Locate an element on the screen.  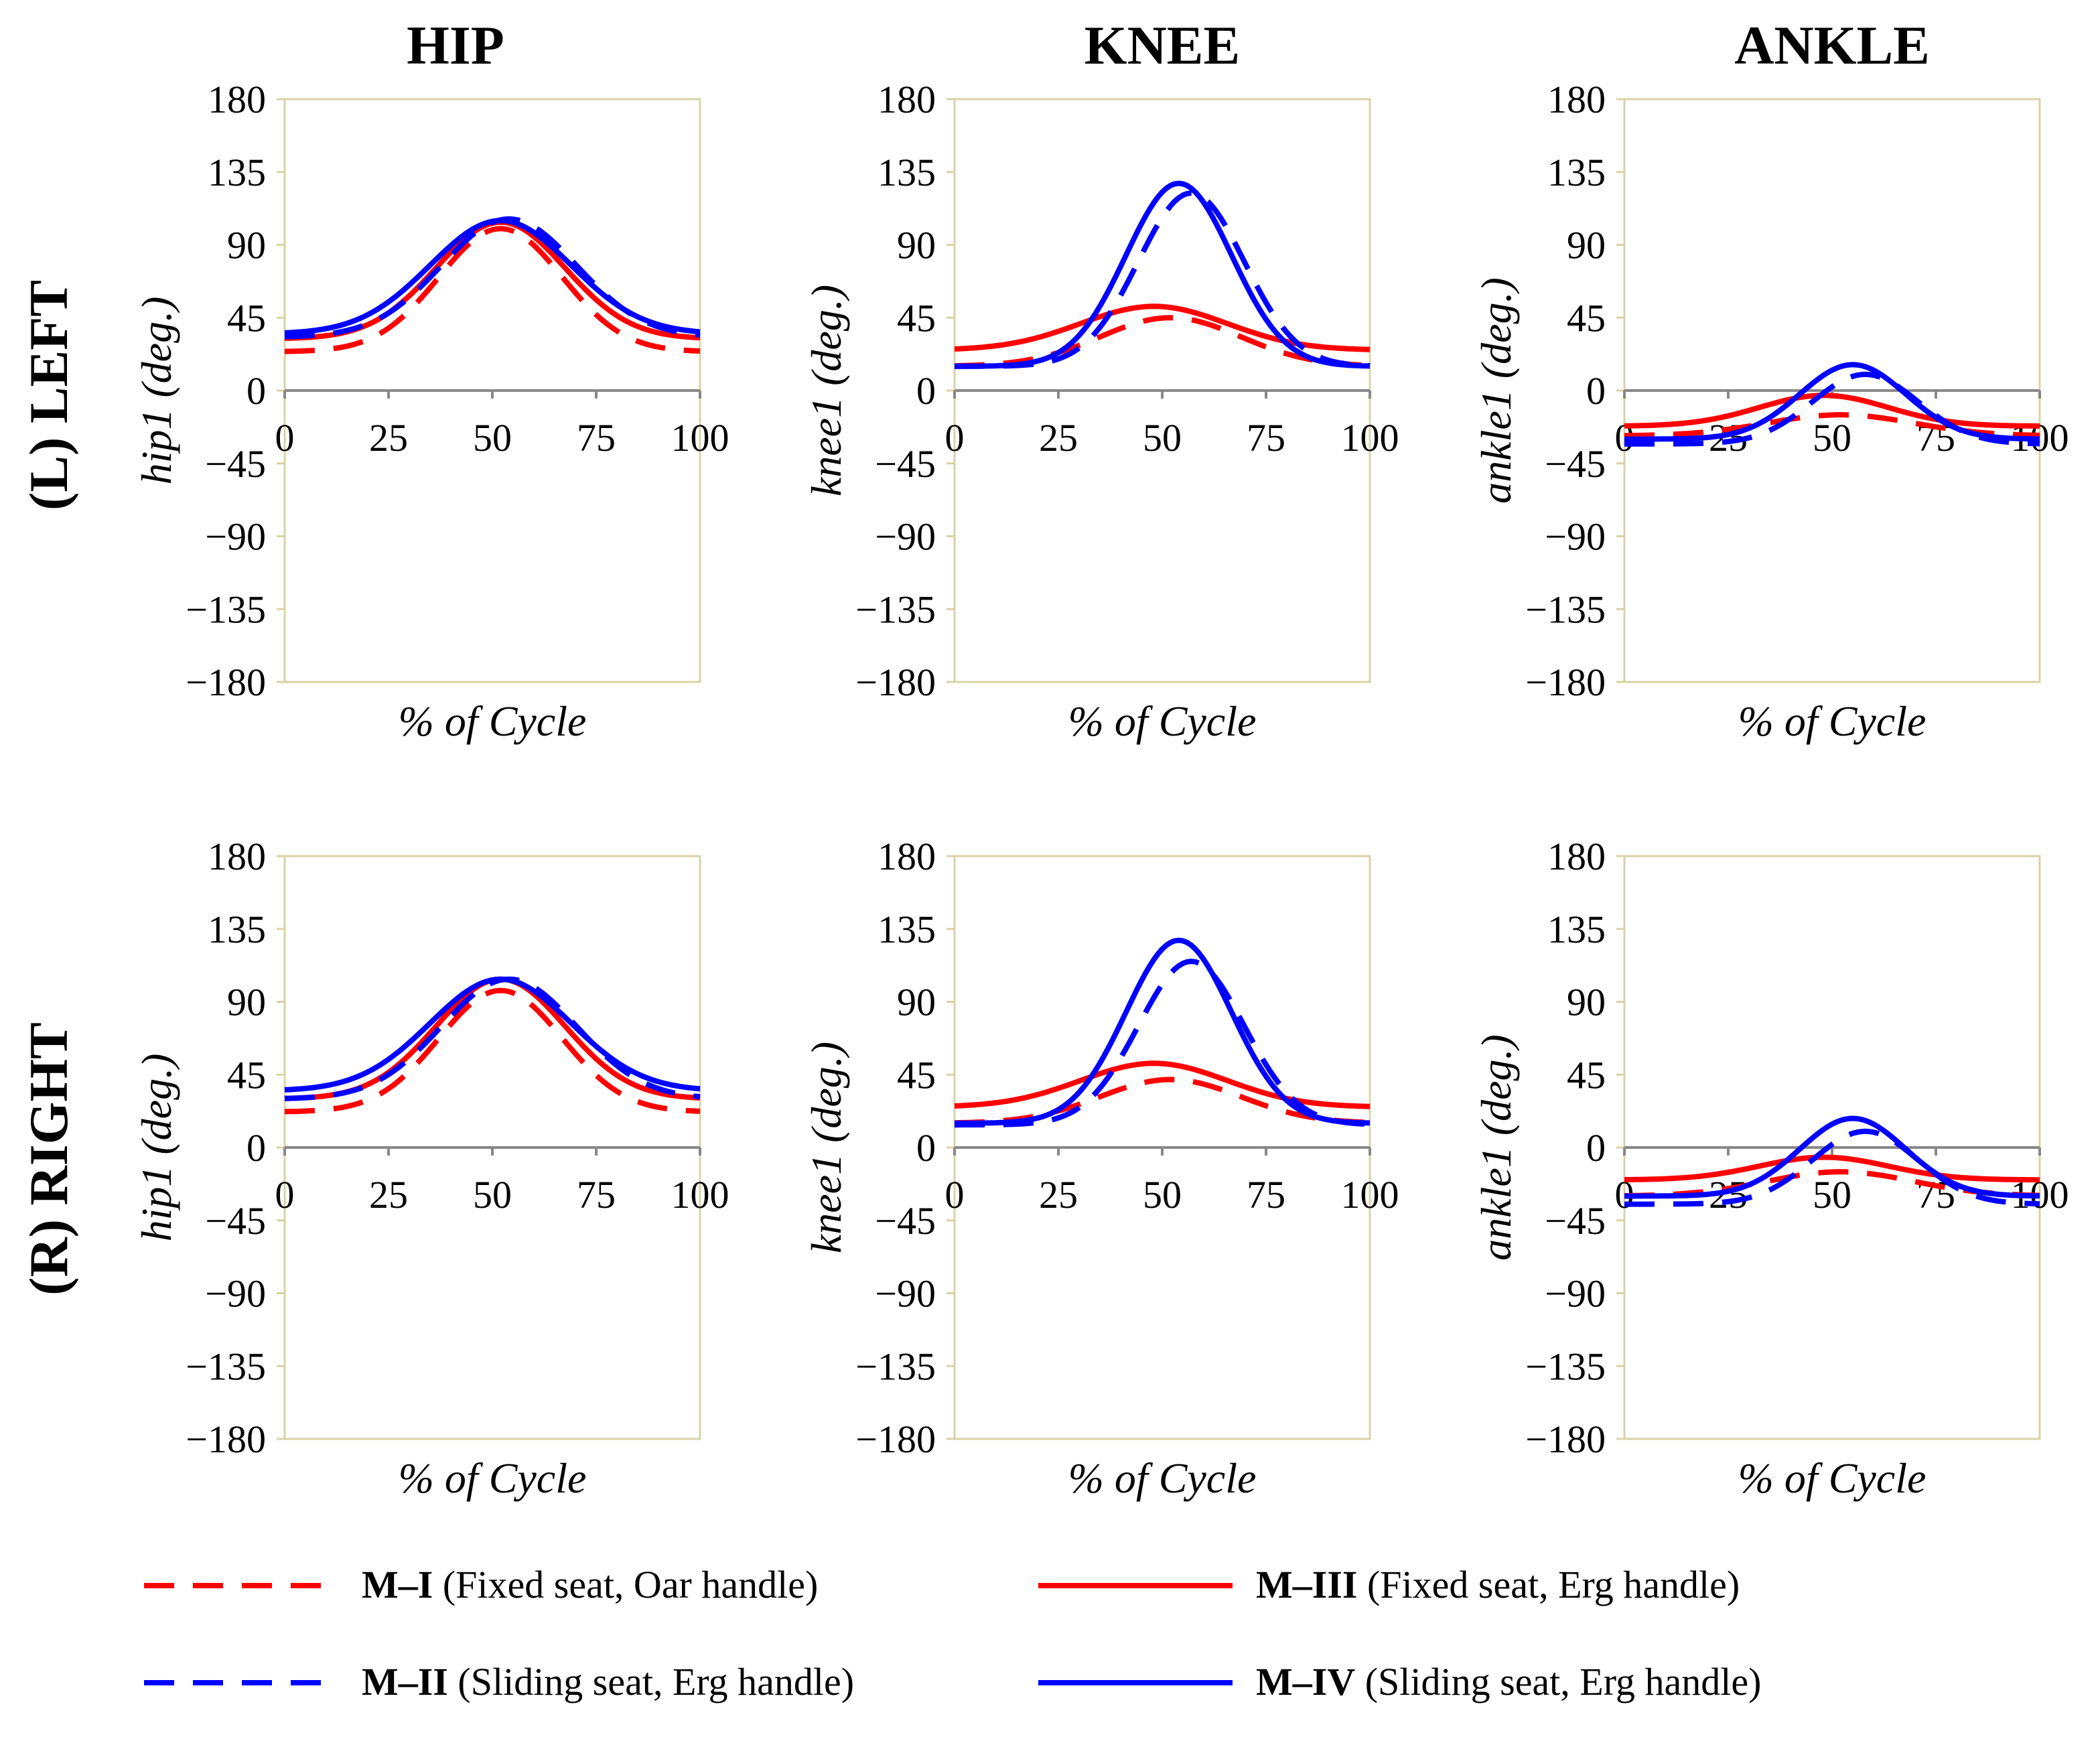
legend-code: M–III is located at coordinates (1307, 1584).